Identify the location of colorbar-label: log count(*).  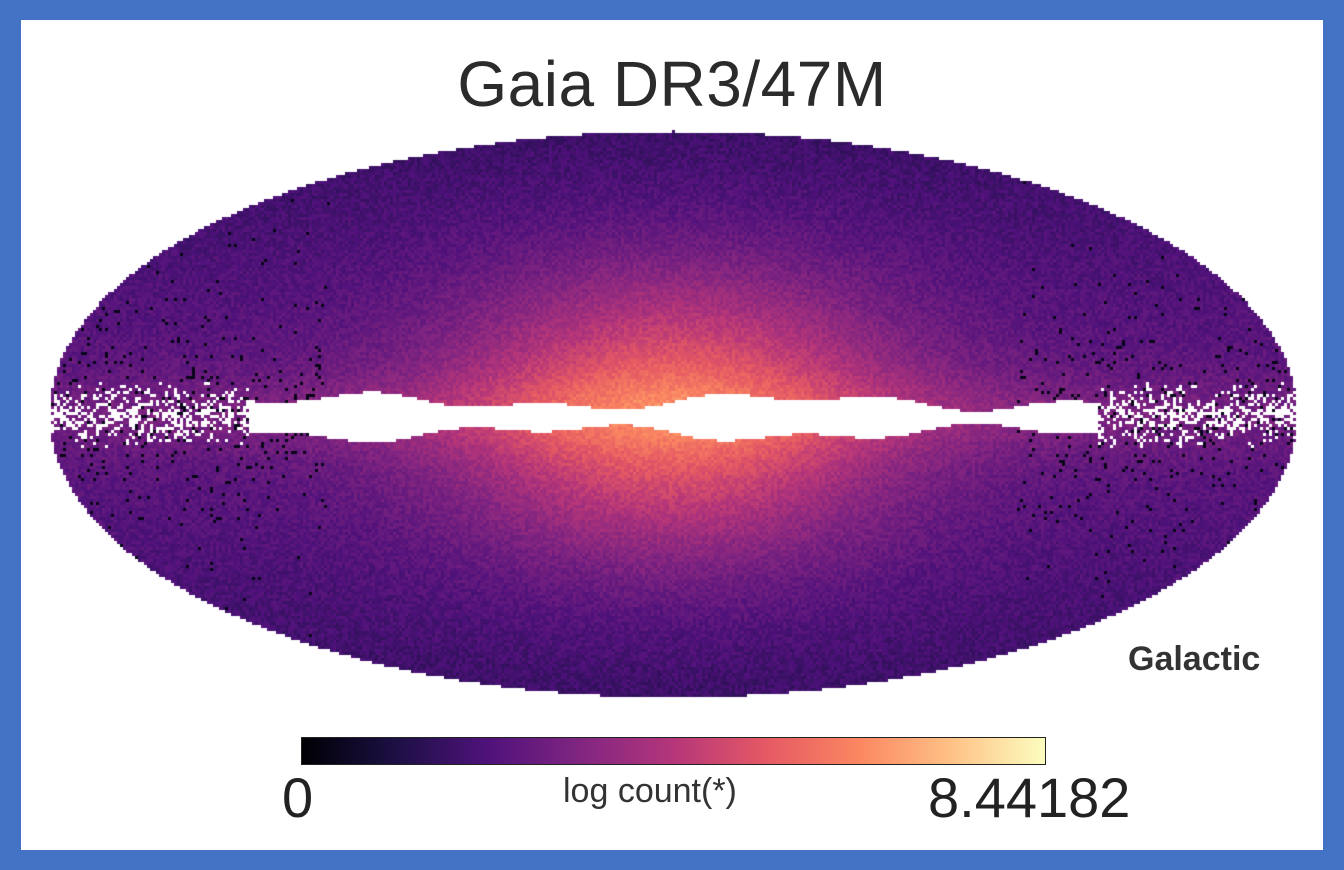
(650, 791).